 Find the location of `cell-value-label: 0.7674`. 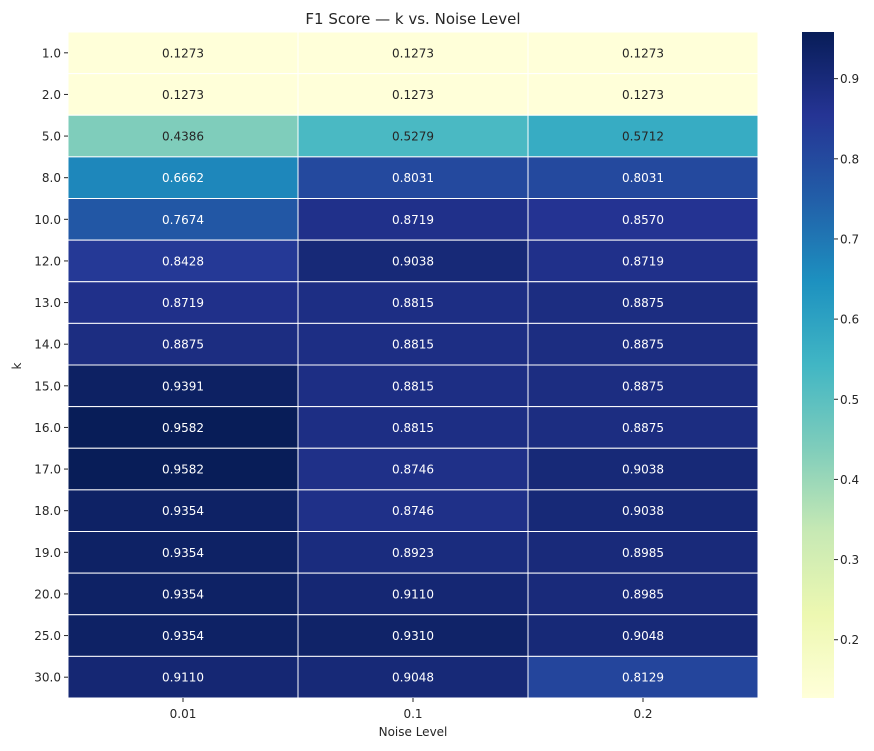

cell-value-label: 0.7674 is located at coordinates (183, 220).